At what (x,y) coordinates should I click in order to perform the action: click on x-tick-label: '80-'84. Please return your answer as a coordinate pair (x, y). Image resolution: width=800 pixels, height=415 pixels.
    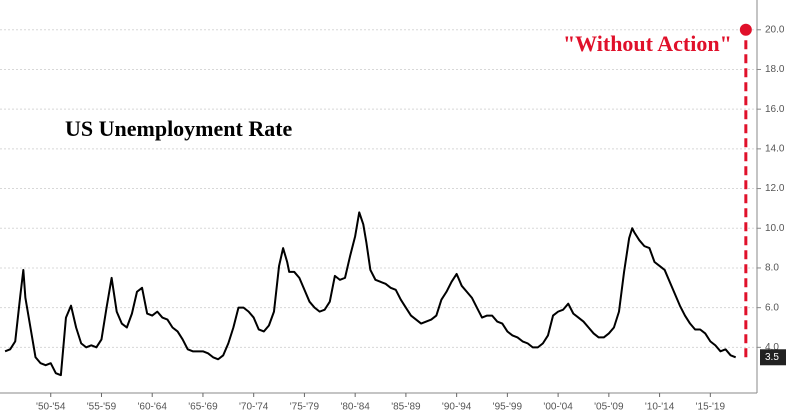
    Looking at the image, I should click on (355, 407).